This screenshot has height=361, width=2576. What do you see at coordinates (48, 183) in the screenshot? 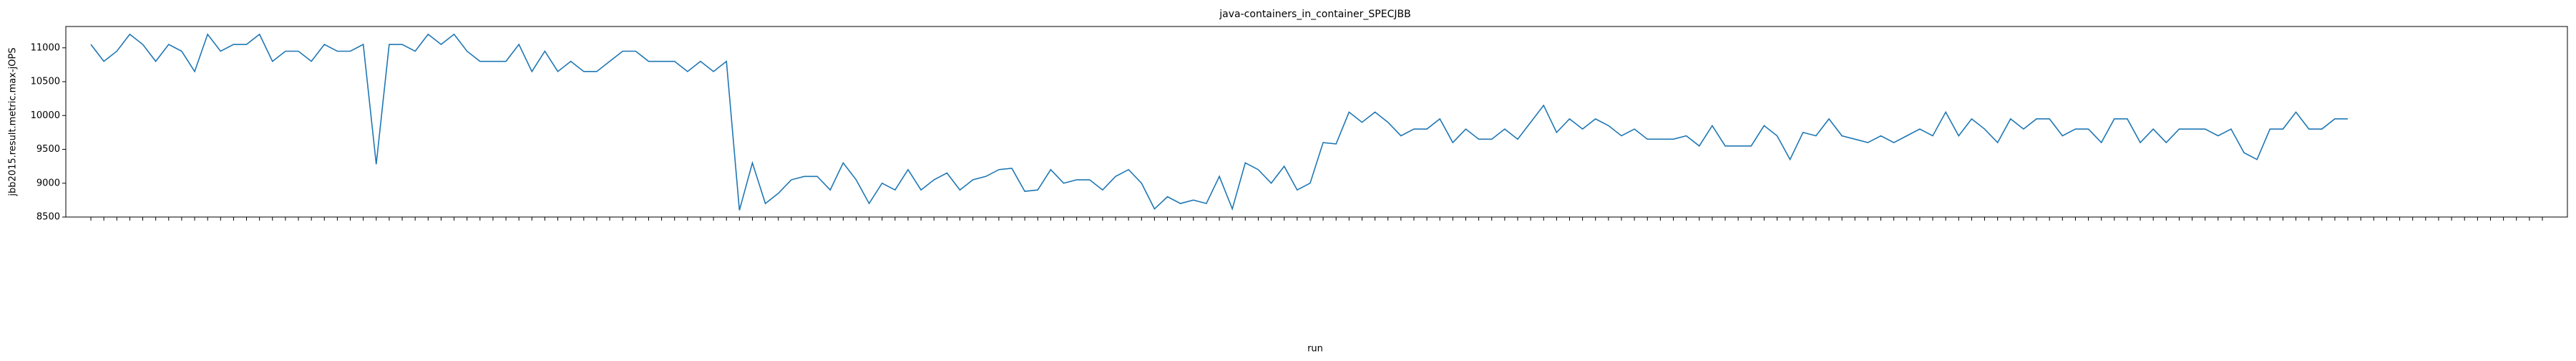
I see `y-tick-label: 9000` at bounding box center [48, 183].